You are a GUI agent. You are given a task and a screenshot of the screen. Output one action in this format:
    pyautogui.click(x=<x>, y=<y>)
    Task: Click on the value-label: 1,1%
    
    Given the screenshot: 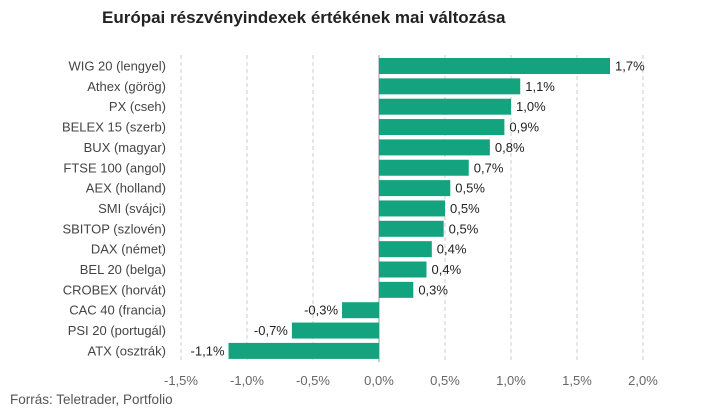 What is the action you would take?
    pyautogui.click(x=540, y=86)
    